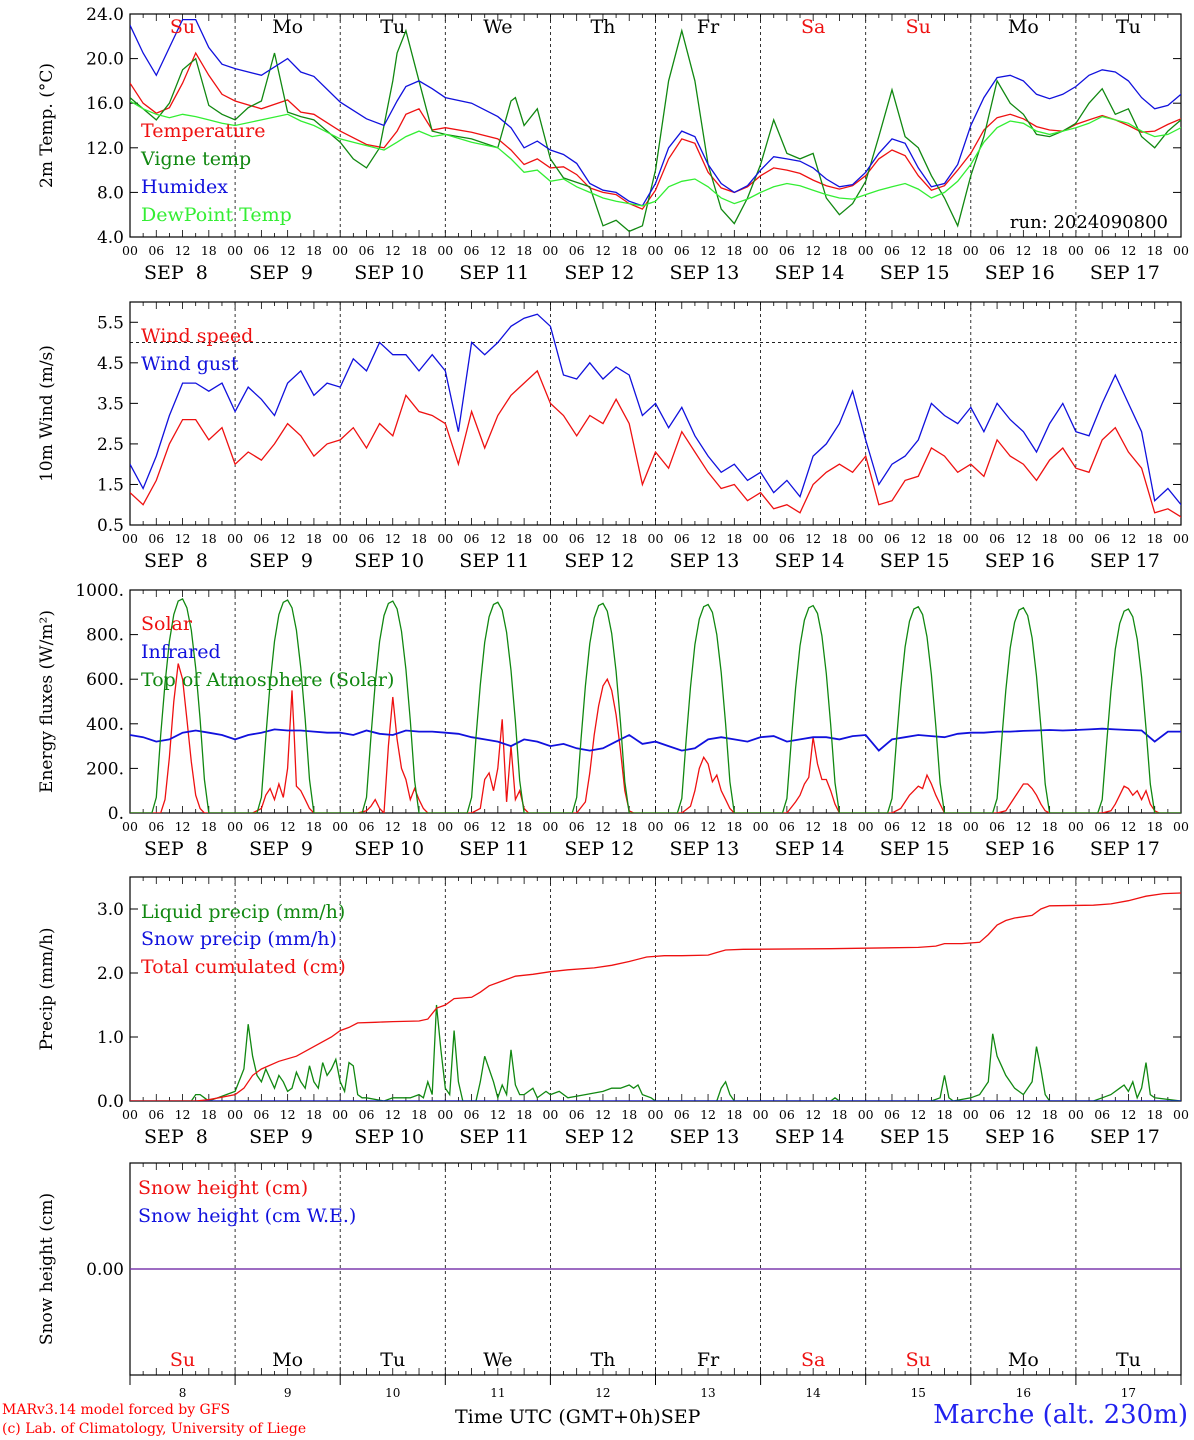  What do you see at coordinates (183, 1393) in the screenshot?
I see `day-number: 8` at bounding box center [183, 1393].